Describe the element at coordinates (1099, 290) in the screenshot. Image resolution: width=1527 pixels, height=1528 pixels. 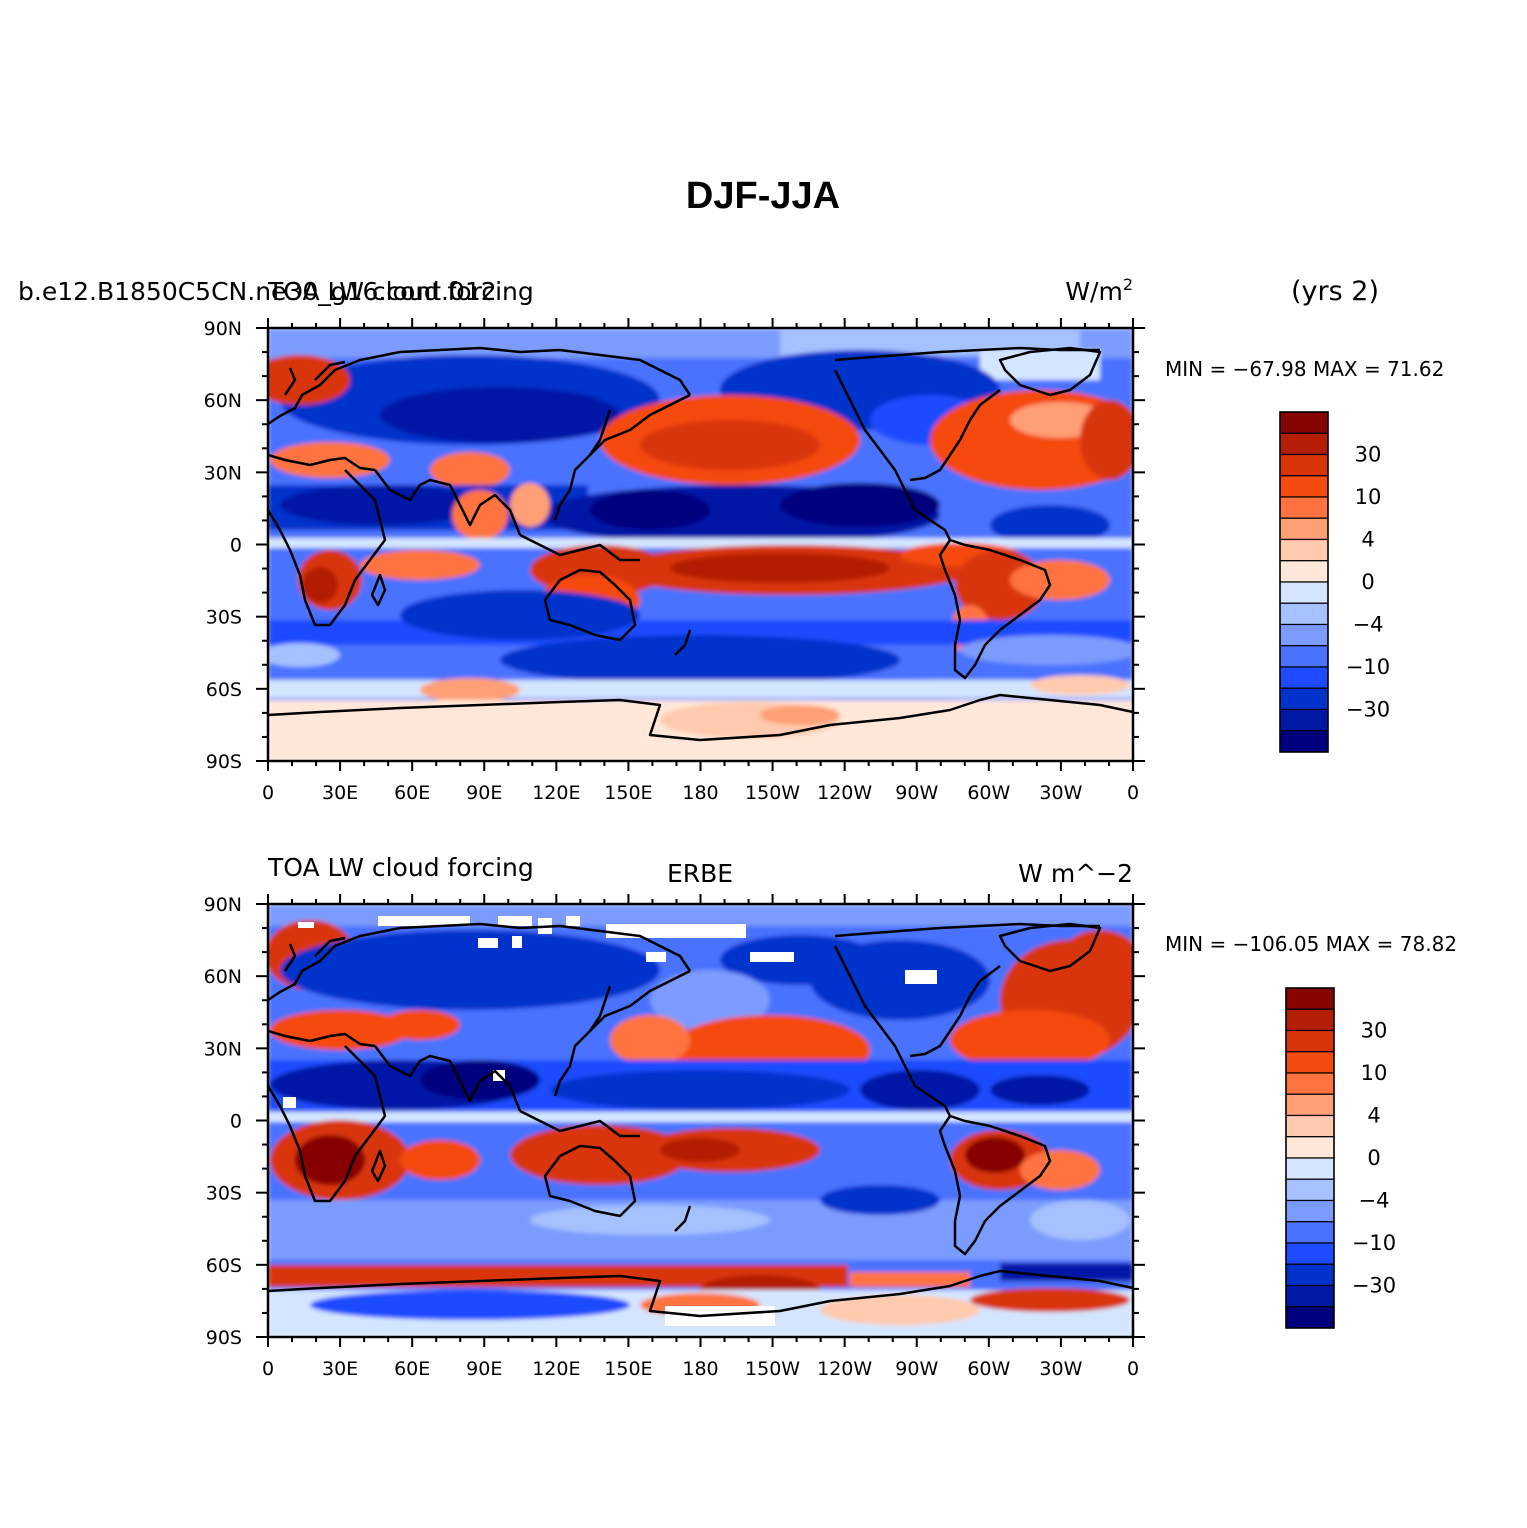
I see `panel-model-units: W/m2` at that location.